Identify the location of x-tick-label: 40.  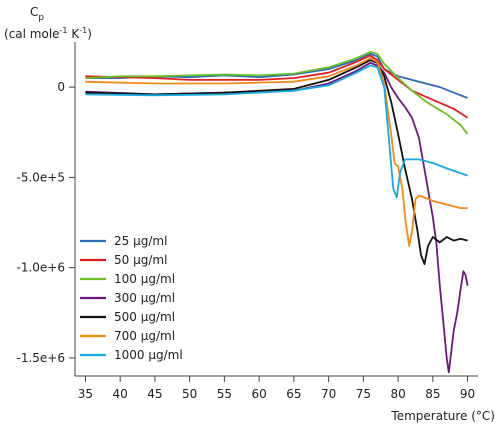
(120, 394).